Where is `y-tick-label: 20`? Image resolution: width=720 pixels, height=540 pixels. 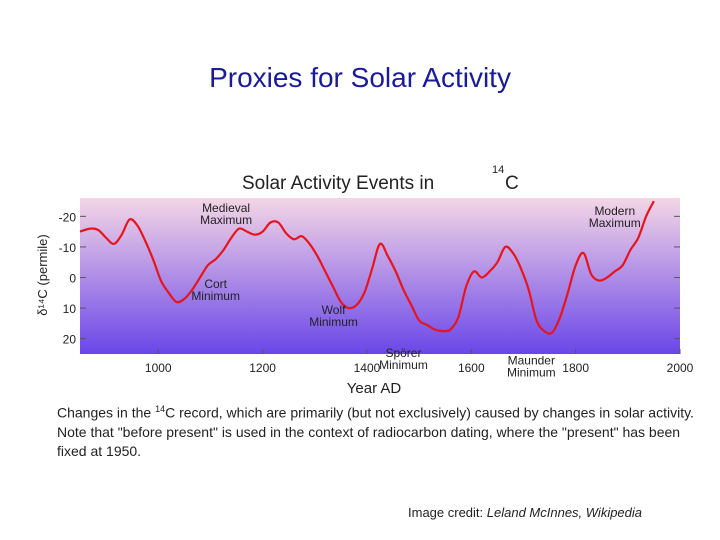
y-tick-label: 20 is located at coordinates (70, 340).